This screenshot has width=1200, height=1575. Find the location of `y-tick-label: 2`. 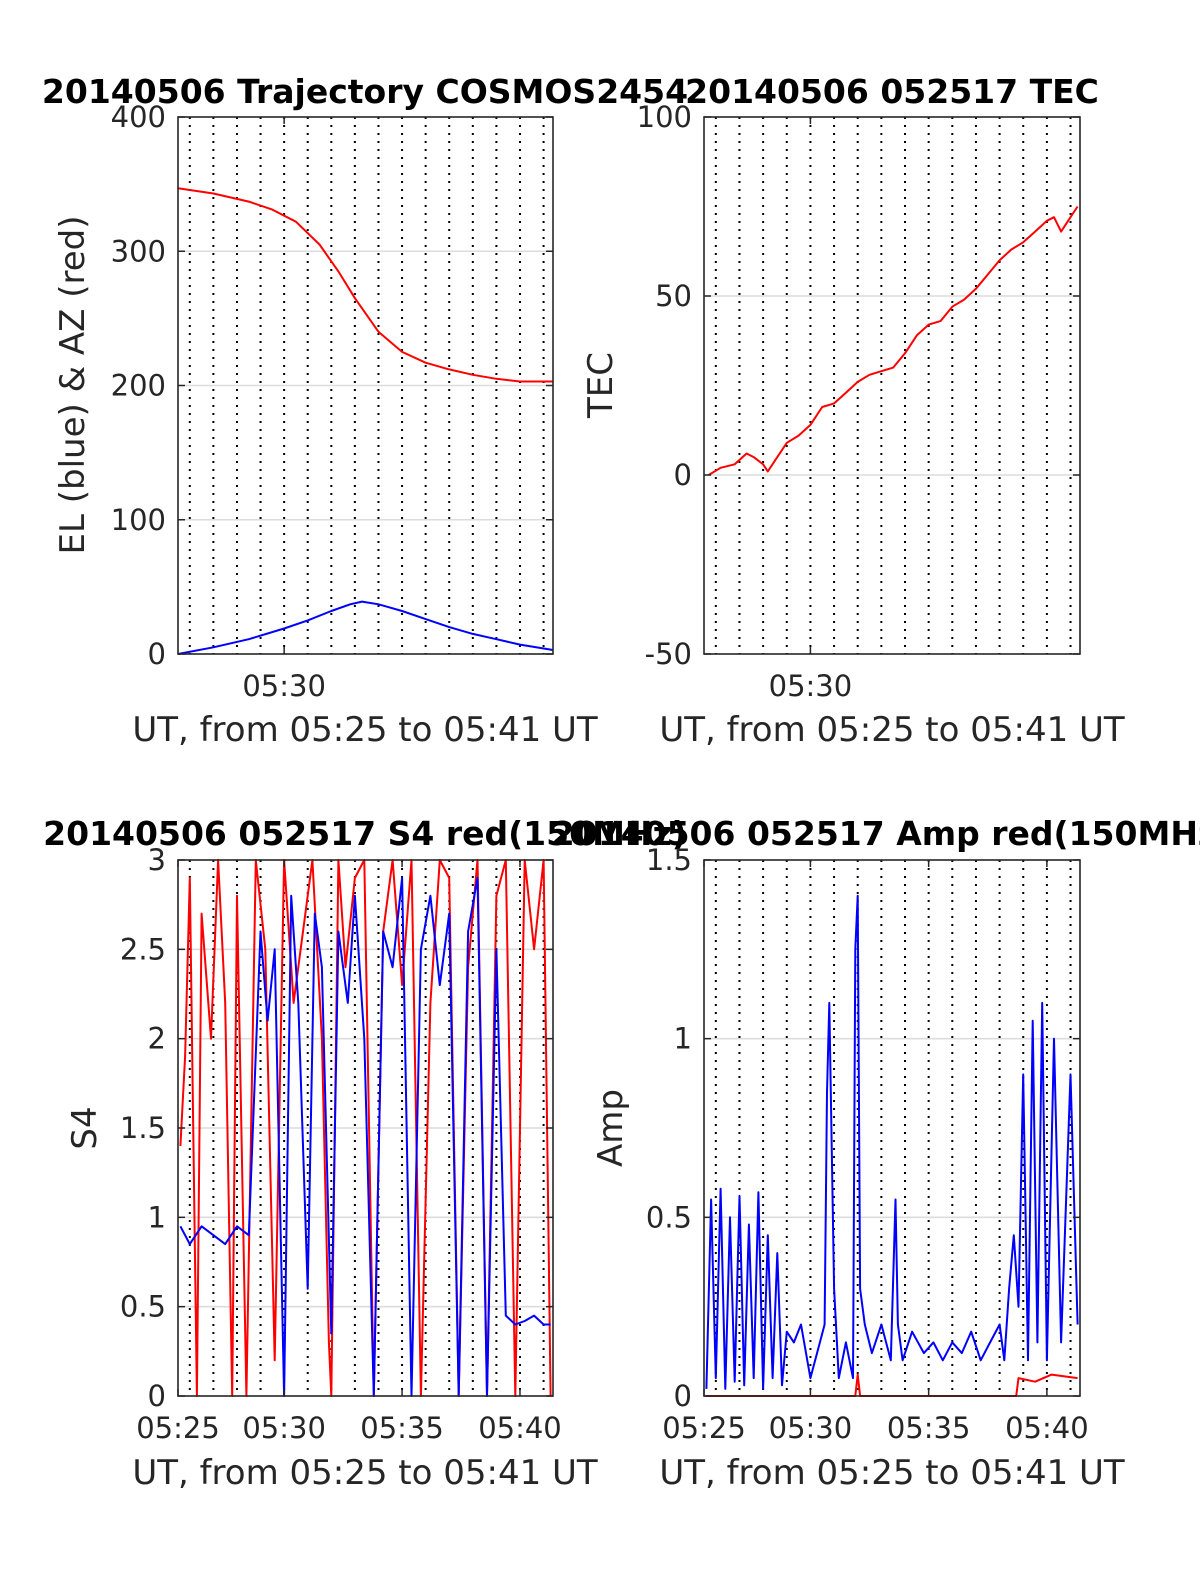

y-tick-label: 2 is located at coordinates (157, 1039).